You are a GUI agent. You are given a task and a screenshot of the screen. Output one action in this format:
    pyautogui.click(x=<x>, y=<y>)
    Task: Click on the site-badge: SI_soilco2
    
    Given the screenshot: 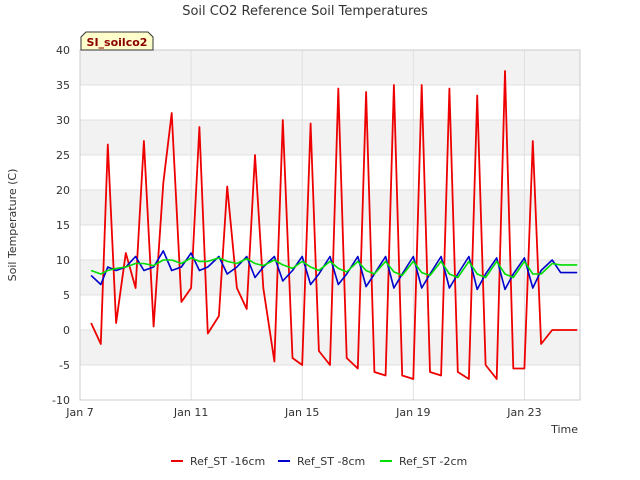 What is the action you would take?
    pyautogui.click(x=117, y=41)
    